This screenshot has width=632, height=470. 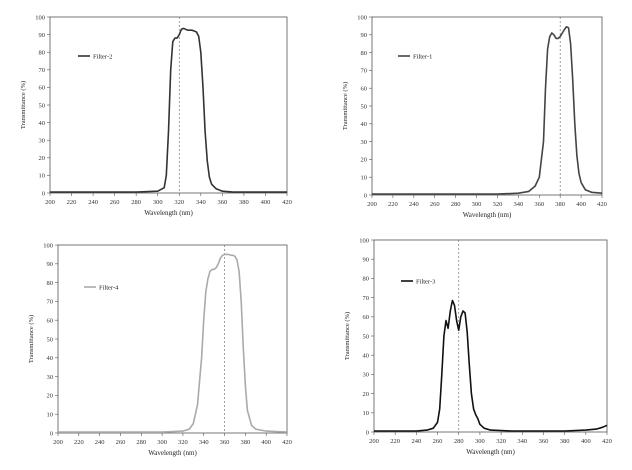 What do you see at coordinates (93, 202) in the screenshot?
I see `x-tick-label: 240` at bounding box center [93, 202].